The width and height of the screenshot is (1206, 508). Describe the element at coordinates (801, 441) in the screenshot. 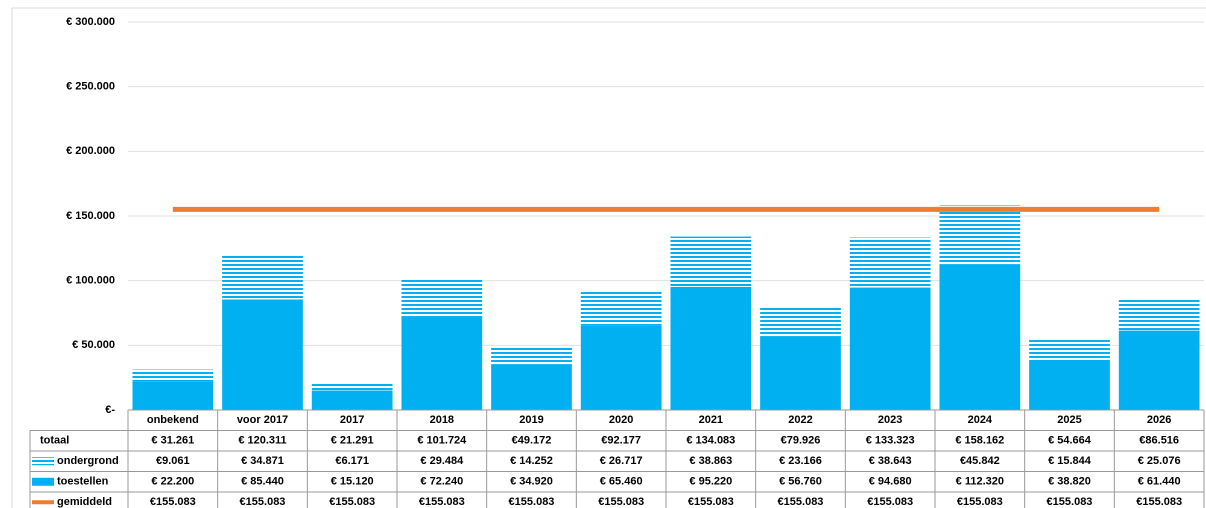

I see `table-cell: €79.926` at that location.